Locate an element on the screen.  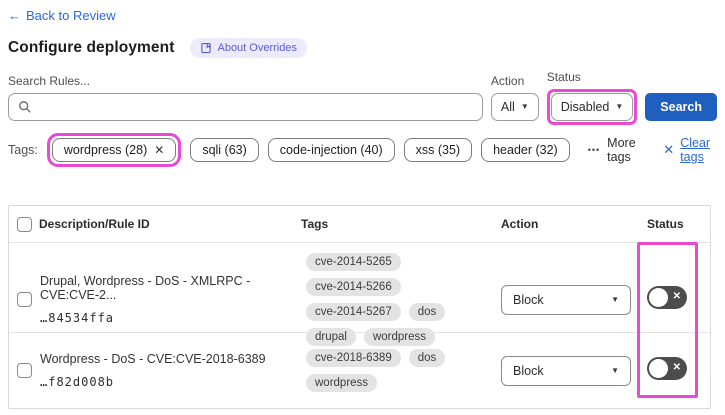
tag-filter-wordpress: wordpress (28) ✕ is located at coordinates (114, 150).